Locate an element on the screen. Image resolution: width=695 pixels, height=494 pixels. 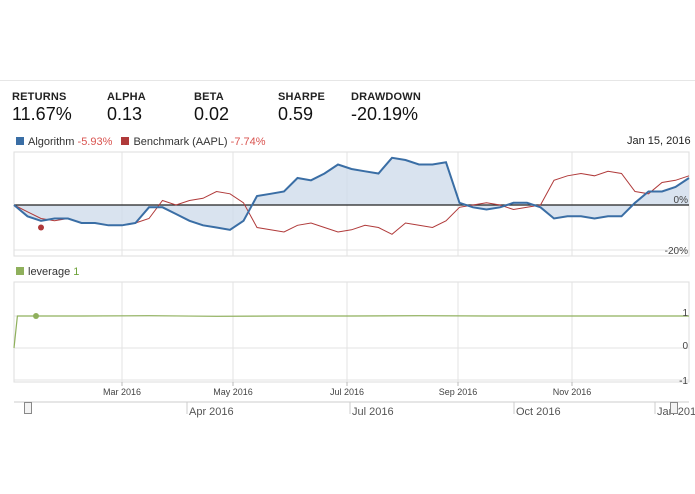
navigator-left-handle is located at coordinates (28, 408).